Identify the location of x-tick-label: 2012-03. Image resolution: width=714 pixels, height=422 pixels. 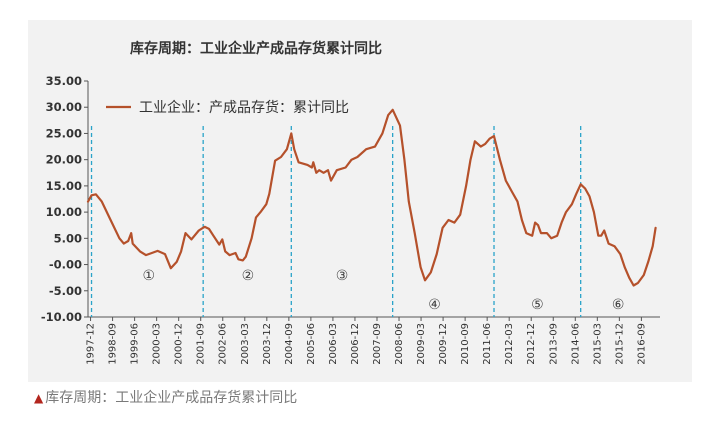
(509, 344).